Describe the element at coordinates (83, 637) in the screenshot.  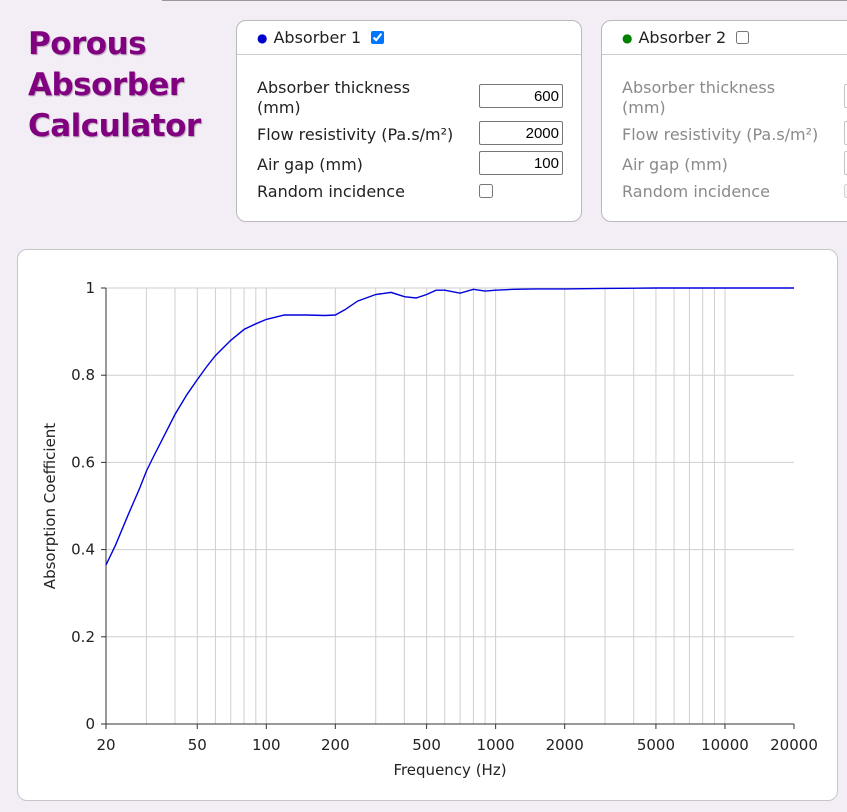
I see `y-tick-label: 0.2` at that location.